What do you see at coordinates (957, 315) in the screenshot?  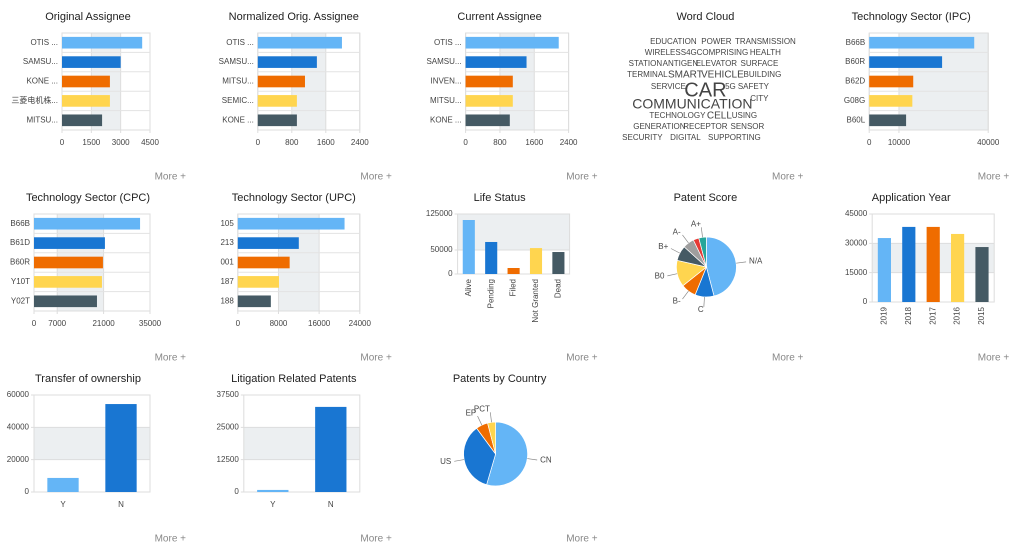 I see `x-category-label: 2016` at bounding box center [957, 315].